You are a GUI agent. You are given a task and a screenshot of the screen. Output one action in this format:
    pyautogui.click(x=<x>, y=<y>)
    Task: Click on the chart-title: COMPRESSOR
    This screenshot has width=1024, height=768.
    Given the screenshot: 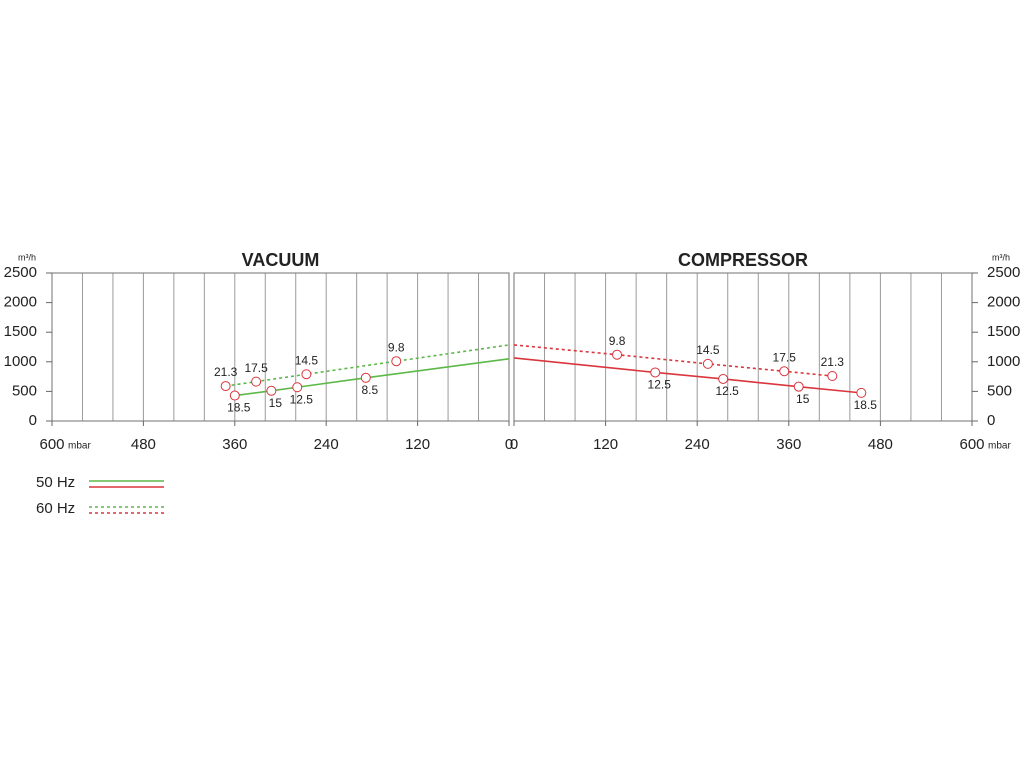 What is the action you would take?
    pyautogui.click(x=743, y=260)
    